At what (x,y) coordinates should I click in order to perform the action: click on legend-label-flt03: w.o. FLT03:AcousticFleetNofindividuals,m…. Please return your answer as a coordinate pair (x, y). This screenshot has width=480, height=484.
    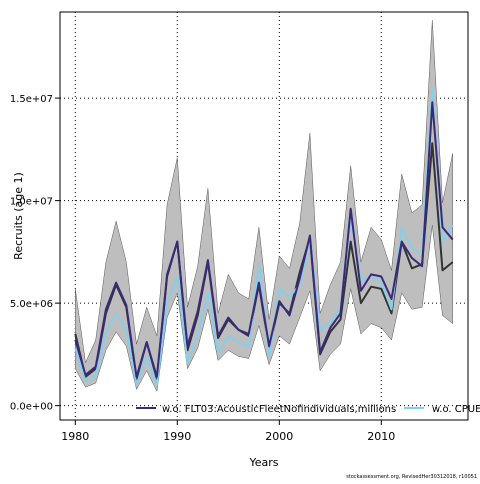
    Looking at the image, I should click on (279, 409).